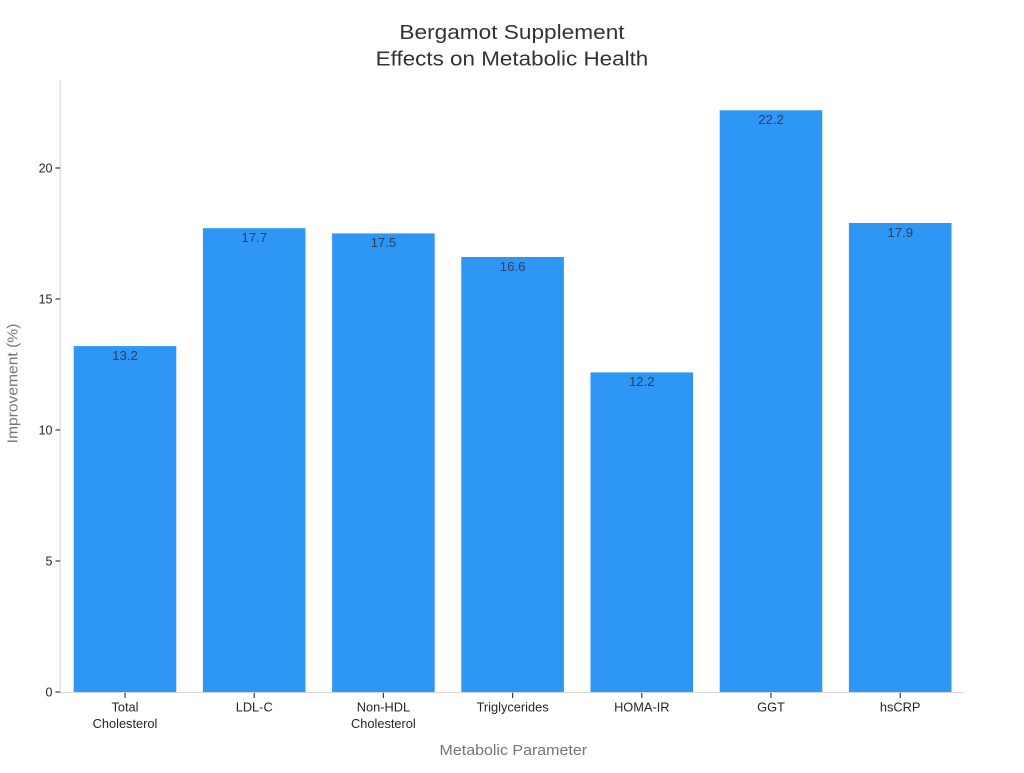  I want to click on svg-text: Improvement (%), so click(14, 384).